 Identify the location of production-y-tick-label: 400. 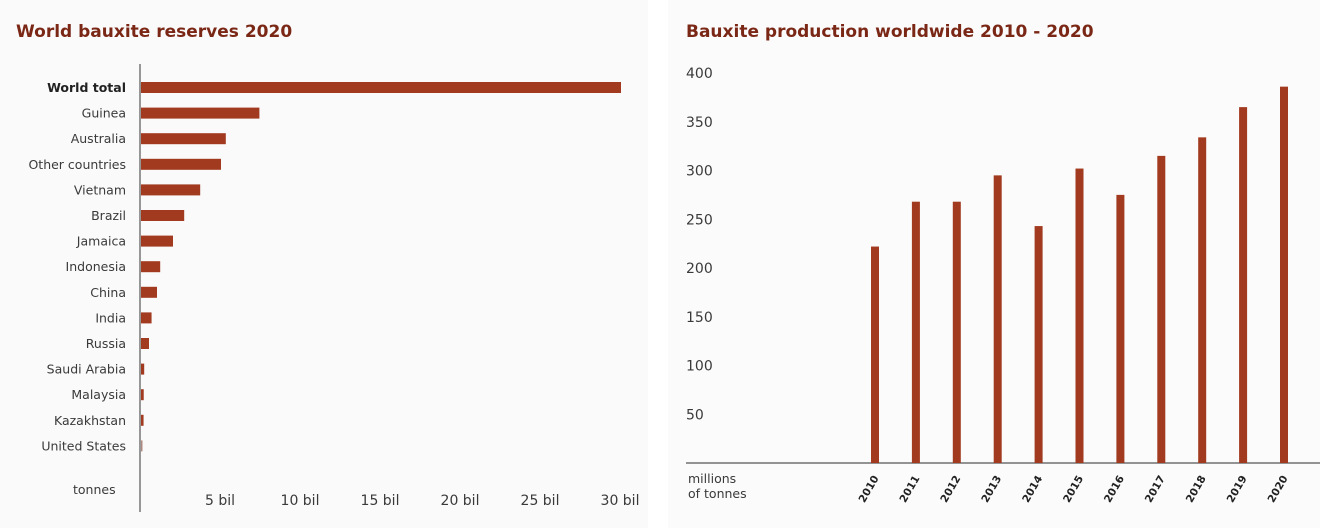
(699, 74).